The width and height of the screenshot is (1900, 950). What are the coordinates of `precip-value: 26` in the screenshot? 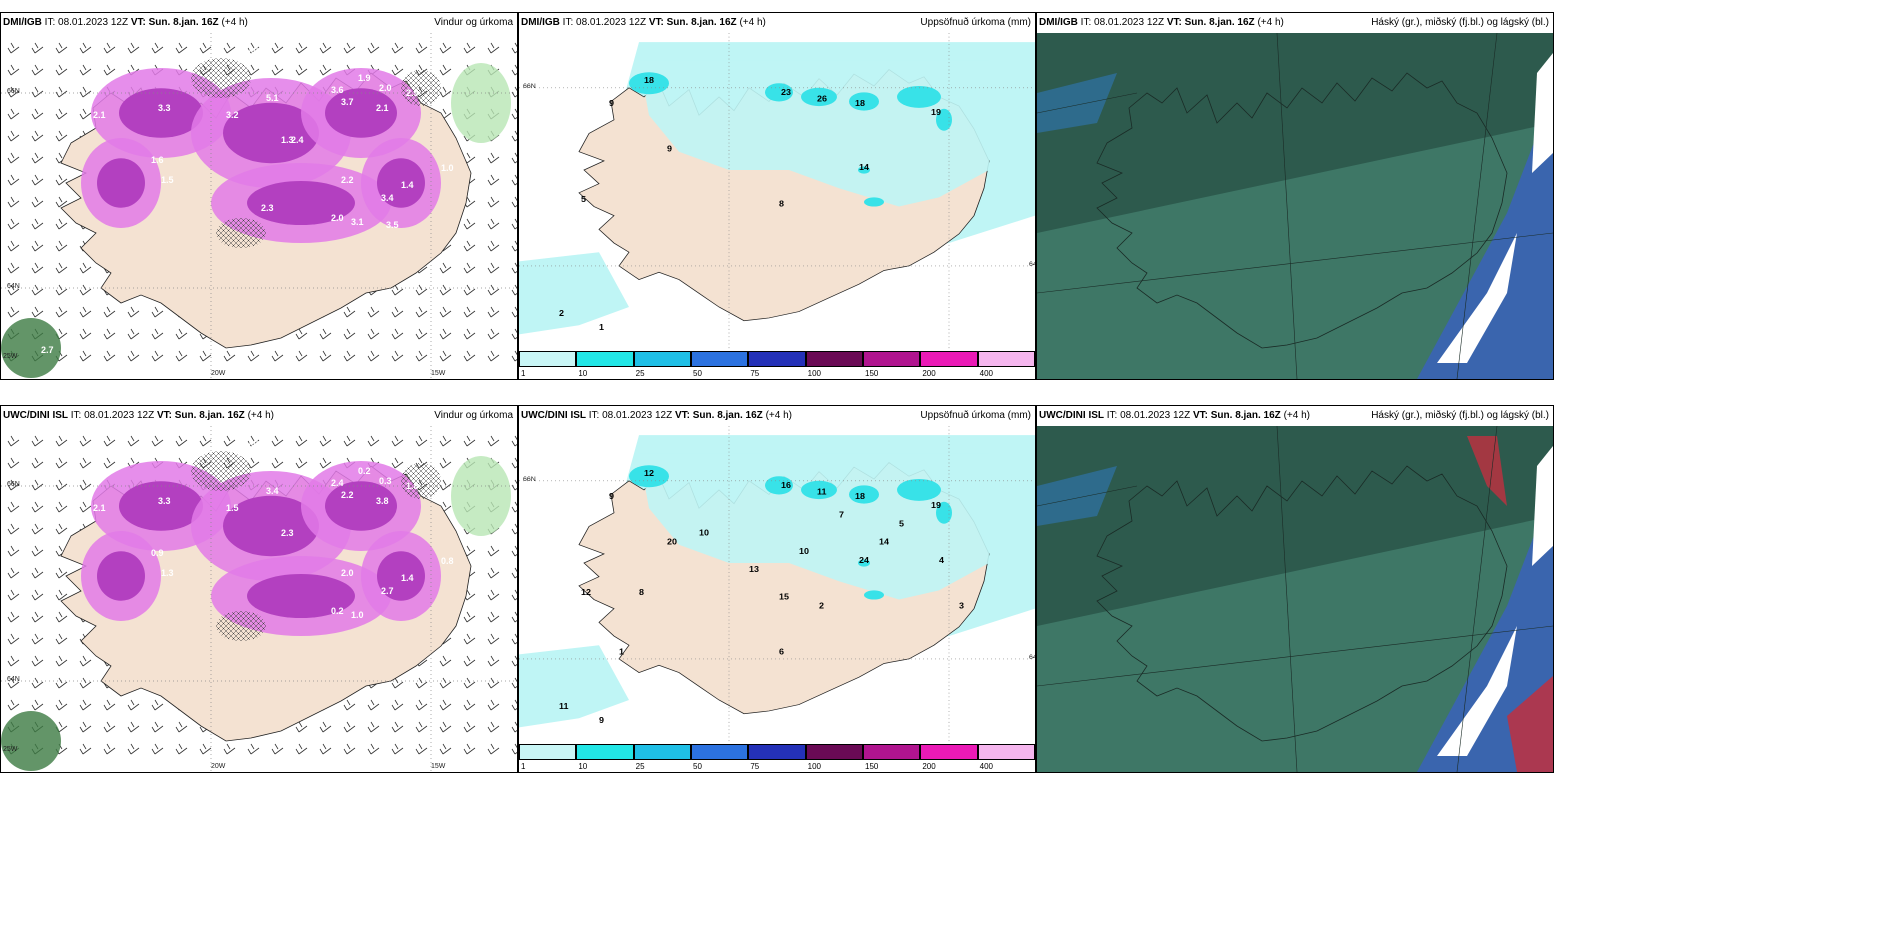 It's located at (822, 99).